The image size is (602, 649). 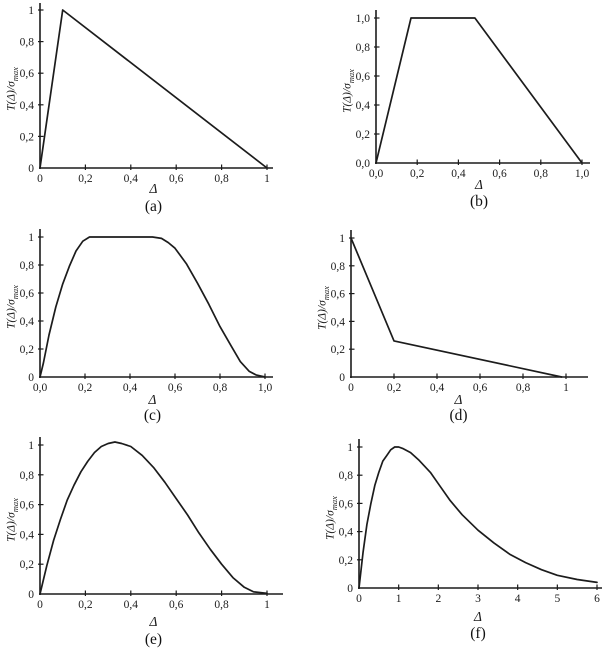 I want to click on chart-c-canvas: 0,0 0,2 0,4 0,6 0,8 1,0 0 0,2 0,4 0,6 0,8 1, so click(x=146, y=311).